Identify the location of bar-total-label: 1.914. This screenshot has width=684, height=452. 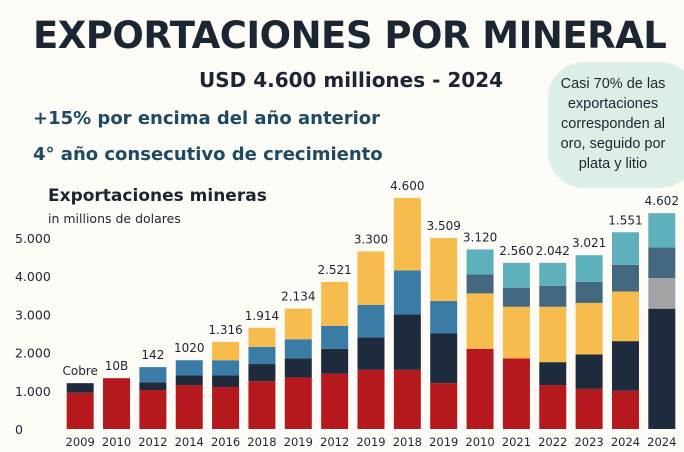
(262, 316).